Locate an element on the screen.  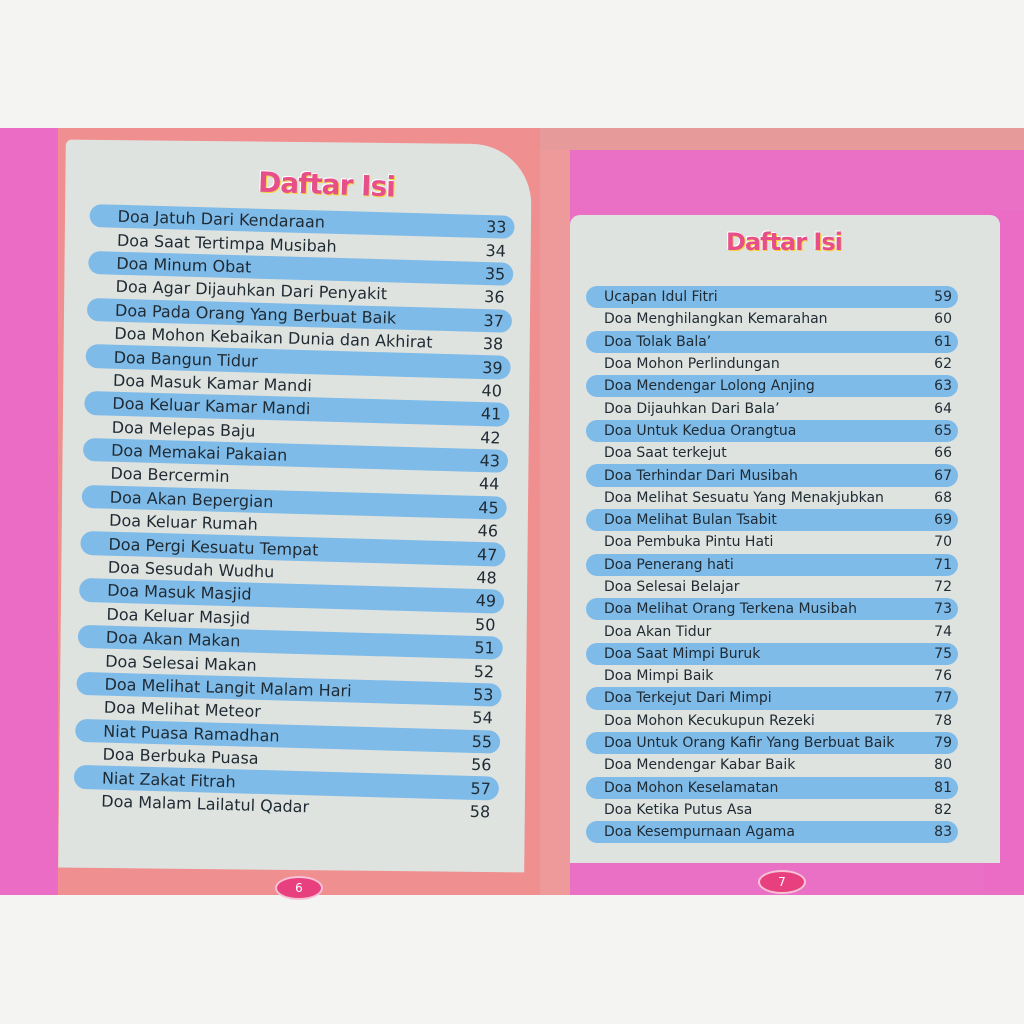
toc-entry: Doa Akan Tidur 74 is located at coordinates (772, 631).